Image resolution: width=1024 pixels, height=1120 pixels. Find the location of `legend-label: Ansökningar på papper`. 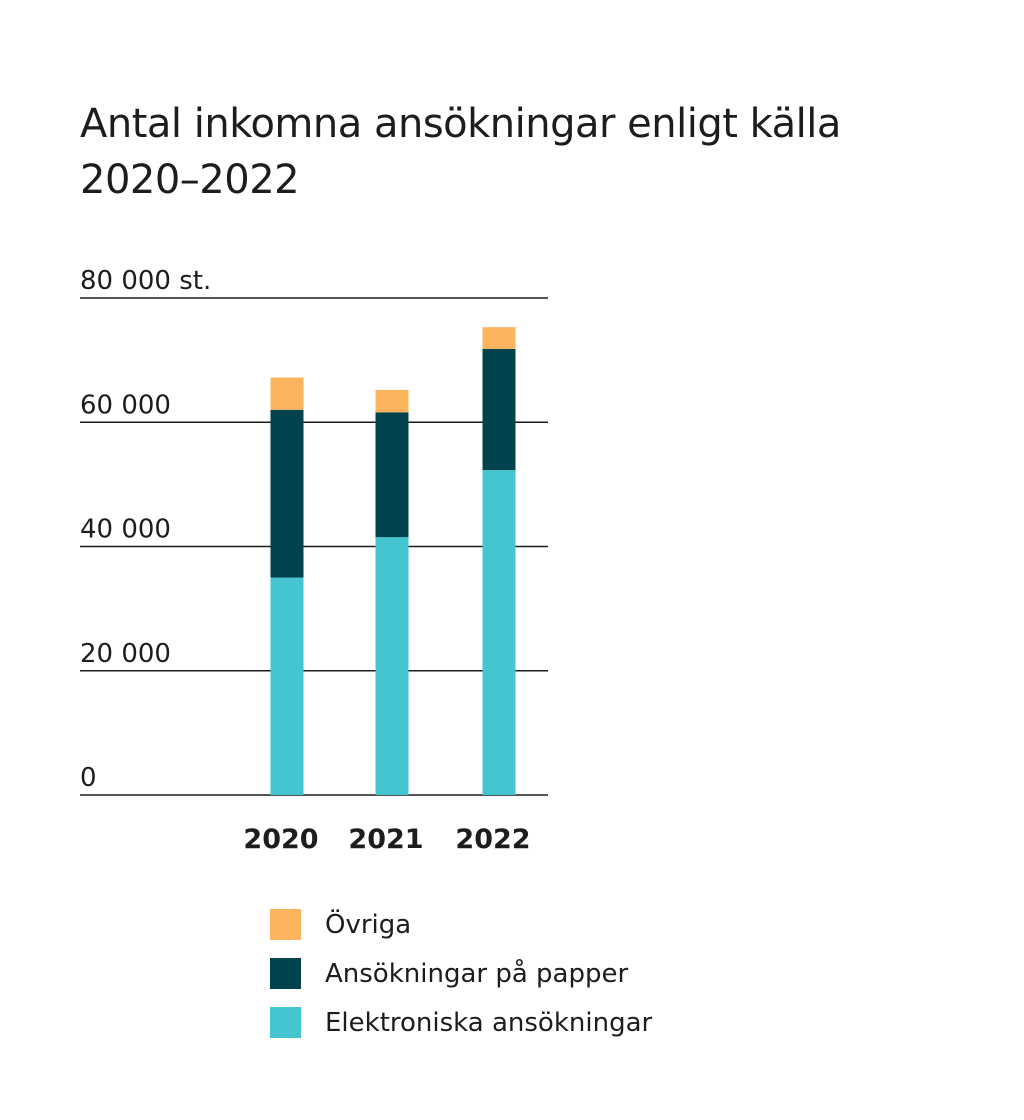

legend-label: Ansökningar på papper is located at coordinates (477, 973).